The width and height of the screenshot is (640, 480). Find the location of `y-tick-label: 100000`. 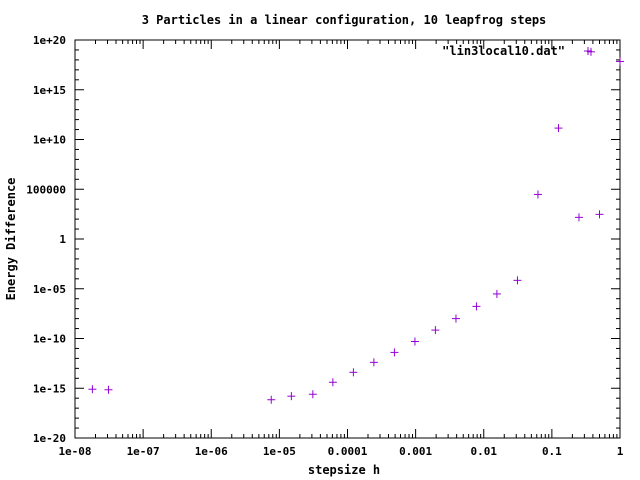

y-tick-label: 100000 is located at coordinates (46, 189).